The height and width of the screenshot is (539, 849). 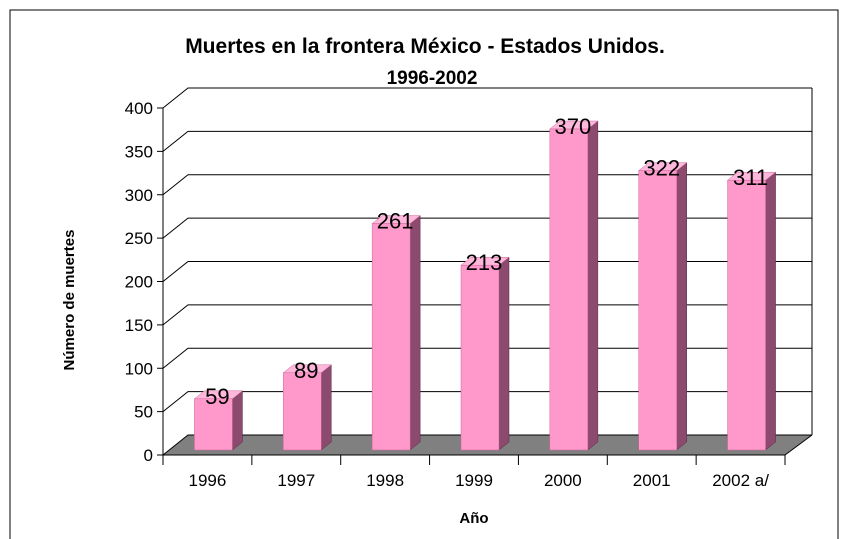 I want to click on x-tick-label: 2000, so click(x=563, y=480).